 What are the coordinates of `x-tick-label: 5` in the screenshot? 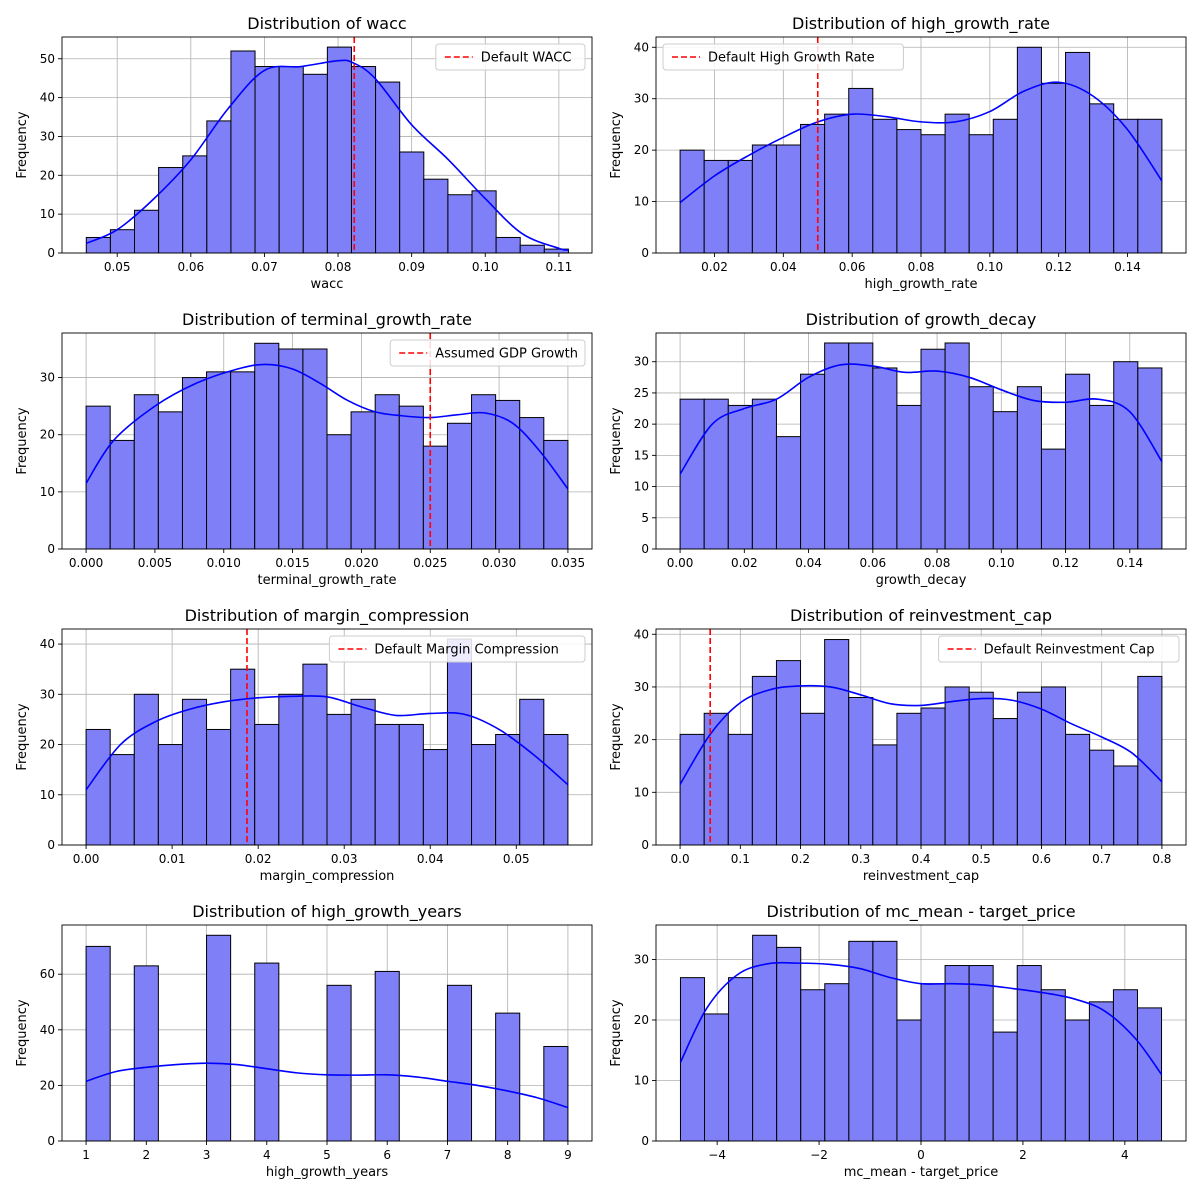 It's located at (327, 1155).